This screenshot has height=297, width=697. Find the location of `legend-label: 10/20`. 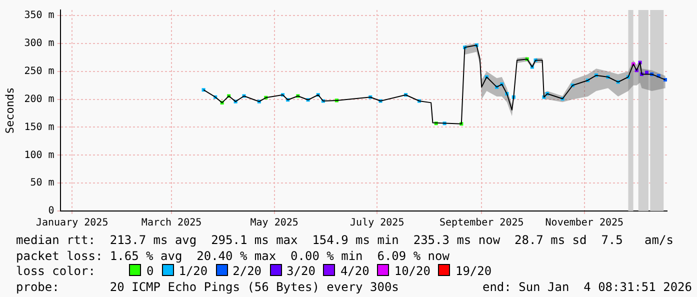

legend-label: 10/20 is located at coordinates (412, 272).